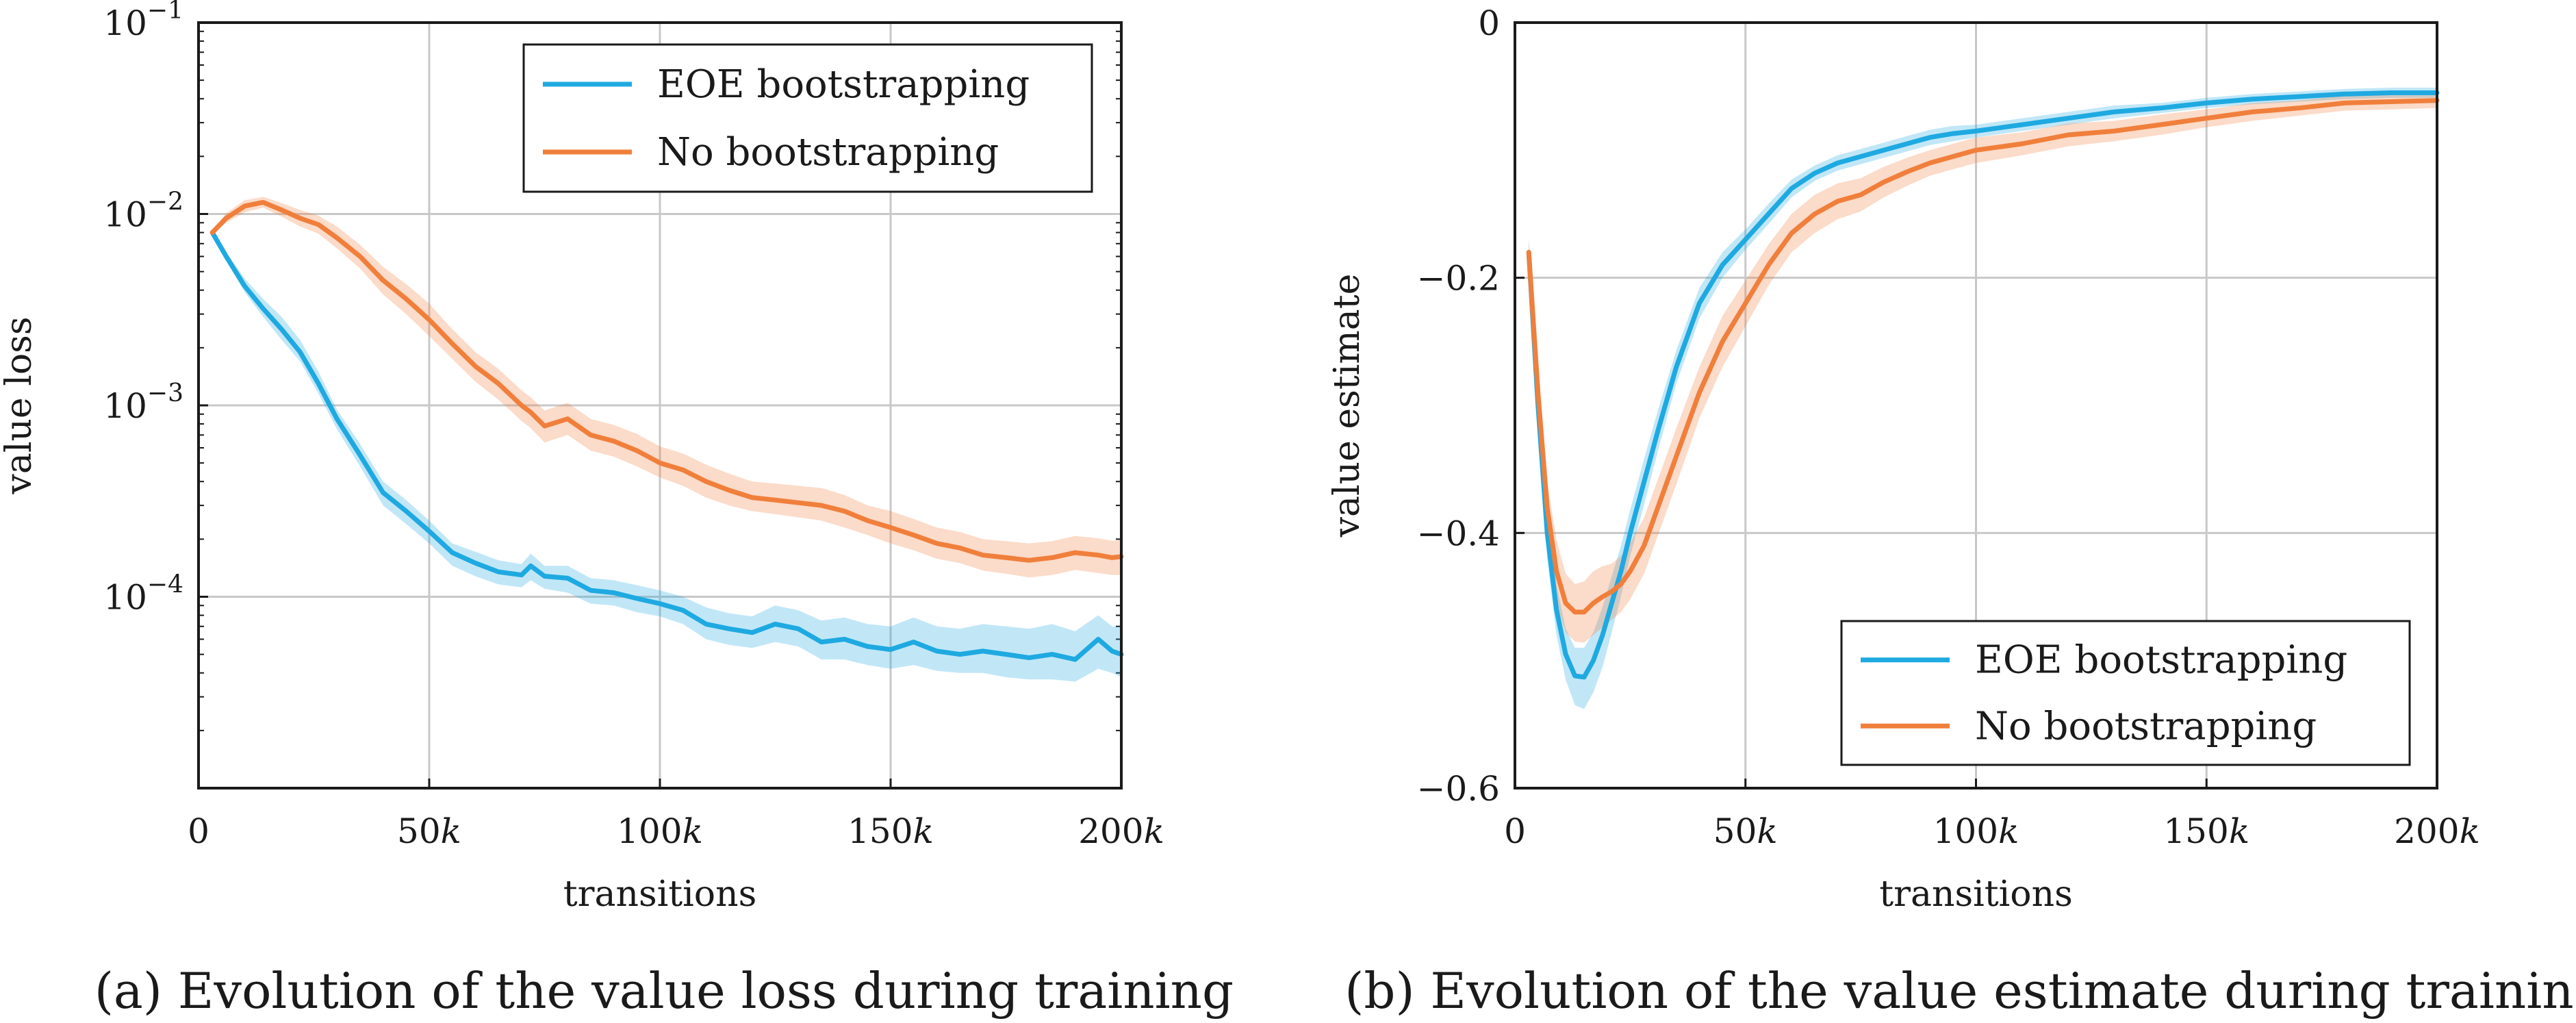 This screenshot has height=1023, width=2576. What do you see at coordinates (1767, 831) in the screenshot?
I see `b-x-tick-suffix-1: k` at bounding box center [1767, 831].